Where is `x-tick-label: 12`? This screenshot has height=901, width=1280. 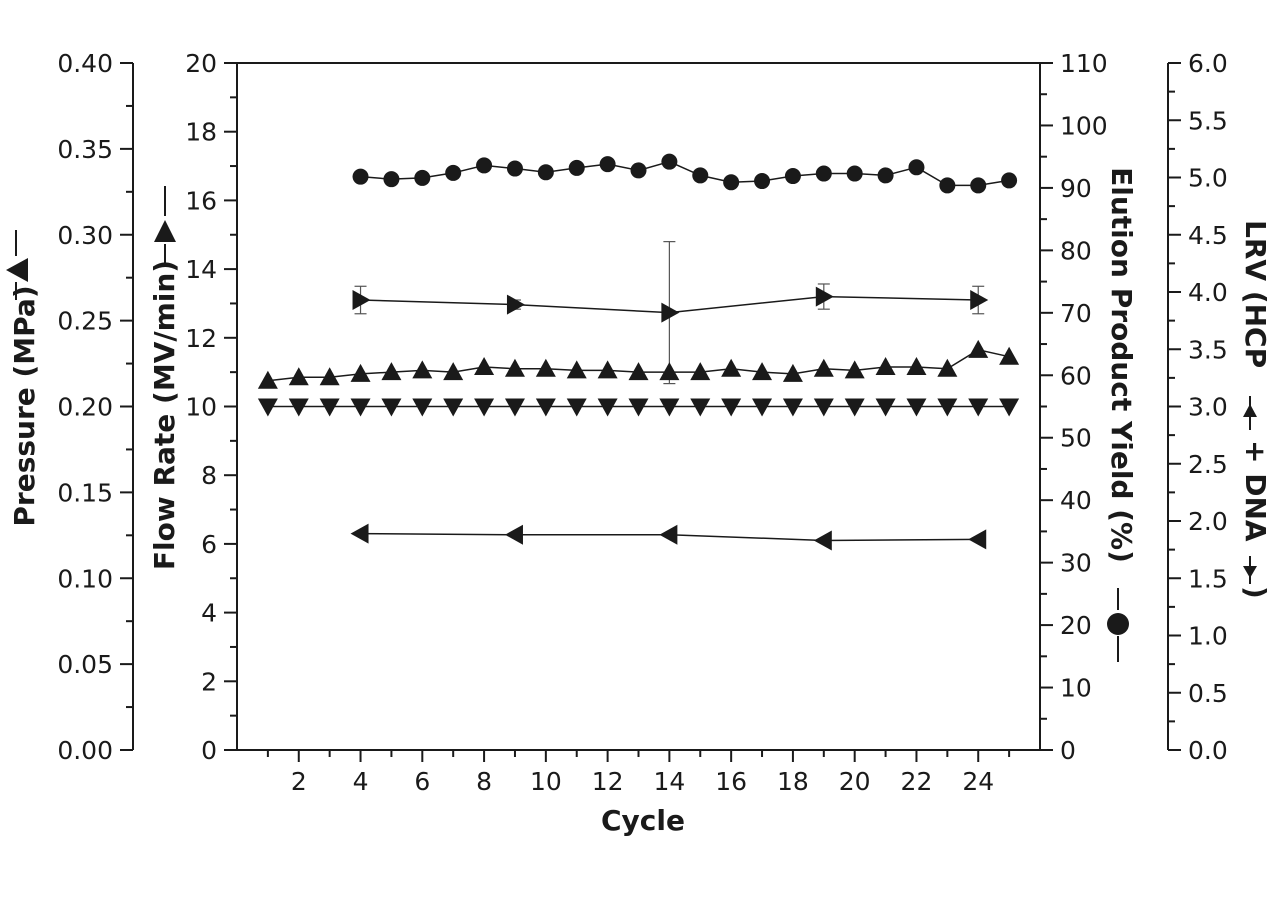
x-tick-label: 12 is located at coordinates (608, 781).